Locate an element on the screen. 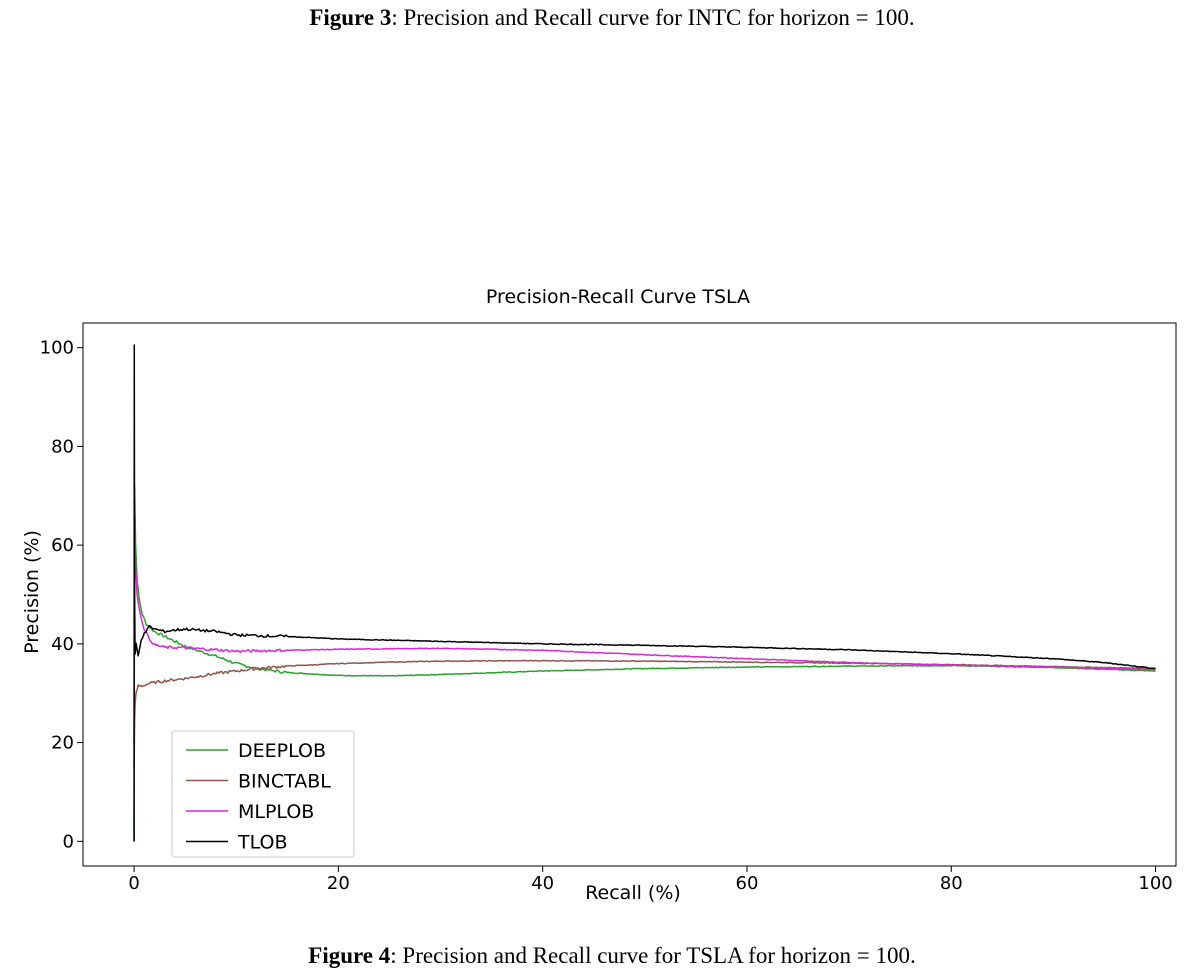 The image size is (1200, 980). x-tick-label: 80 is located at coordinates (951, 883).